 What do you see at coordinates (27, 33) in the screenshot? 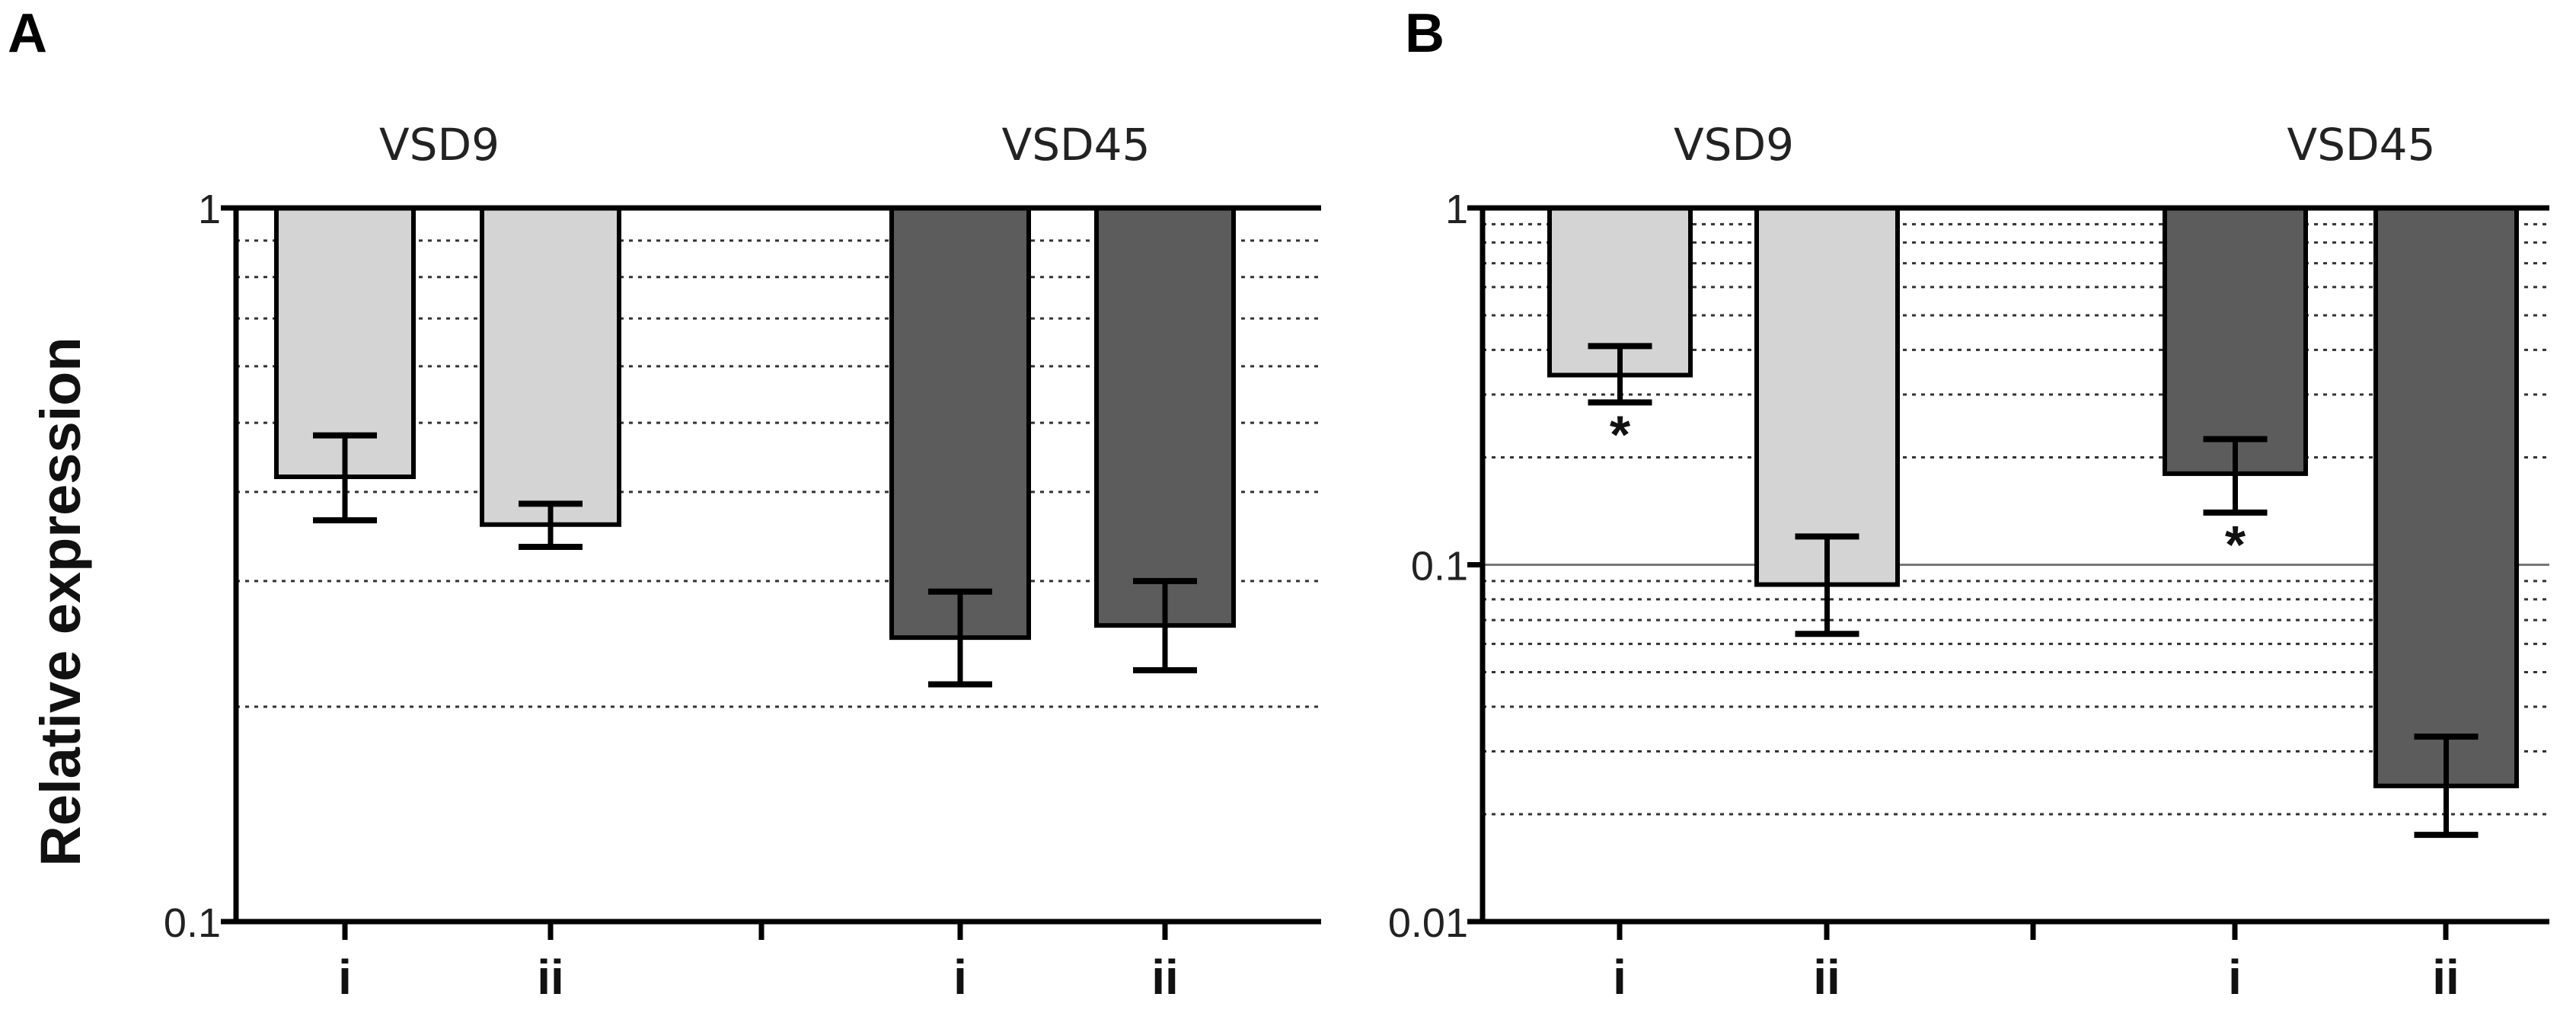
I see `panel-letter: A` at bounding box center [27, 33].